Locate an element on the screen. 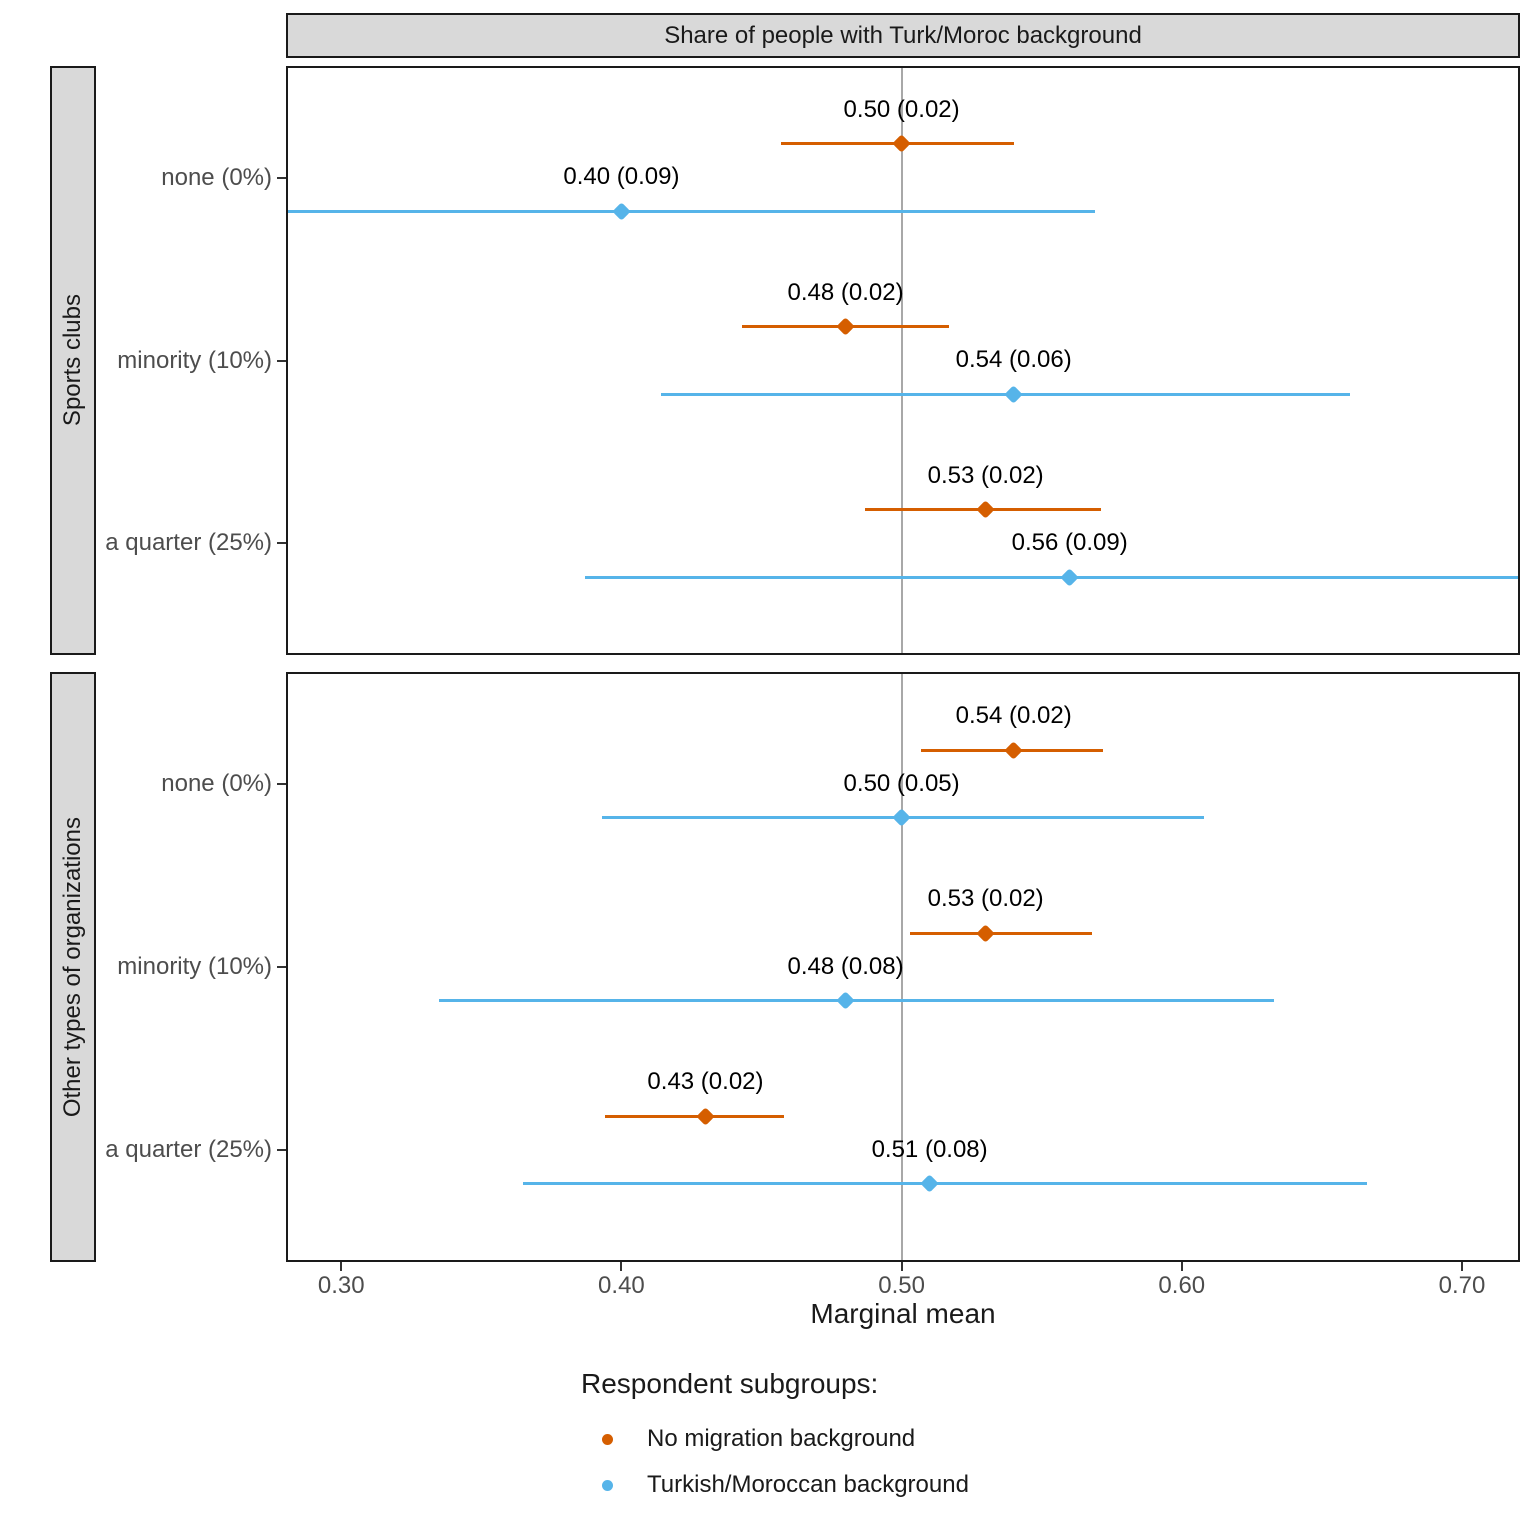 This screenshot has width=1536, height=1536. point-value-label: 0.56 (0.09) is located at coordinates (1069, 543).